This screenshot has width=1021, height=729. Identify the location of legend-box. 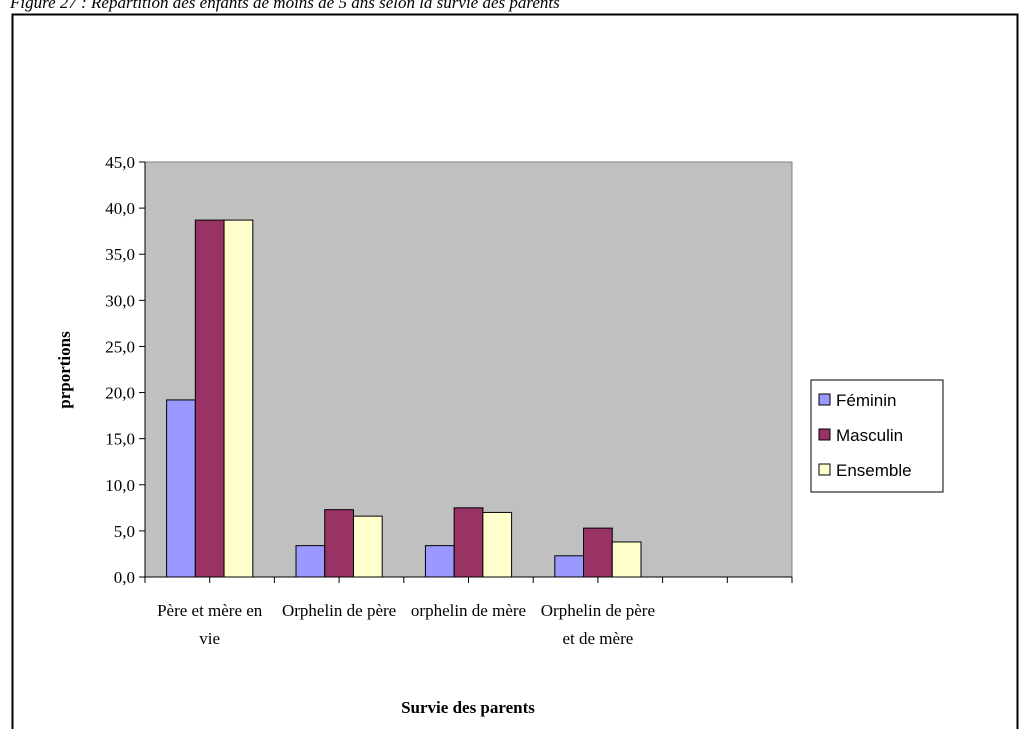
(877, 436).